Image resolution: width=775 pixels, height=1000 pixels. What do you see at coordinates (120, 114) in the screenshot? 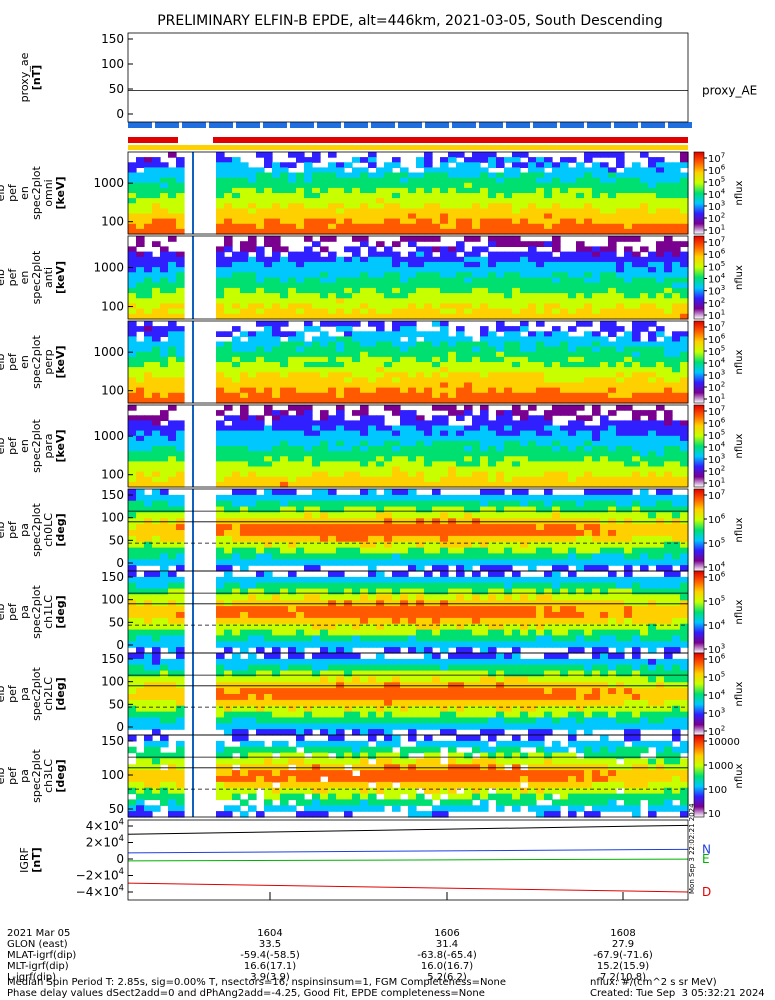
I see `y-tick-label: 0` at bounding box center [120, 114].